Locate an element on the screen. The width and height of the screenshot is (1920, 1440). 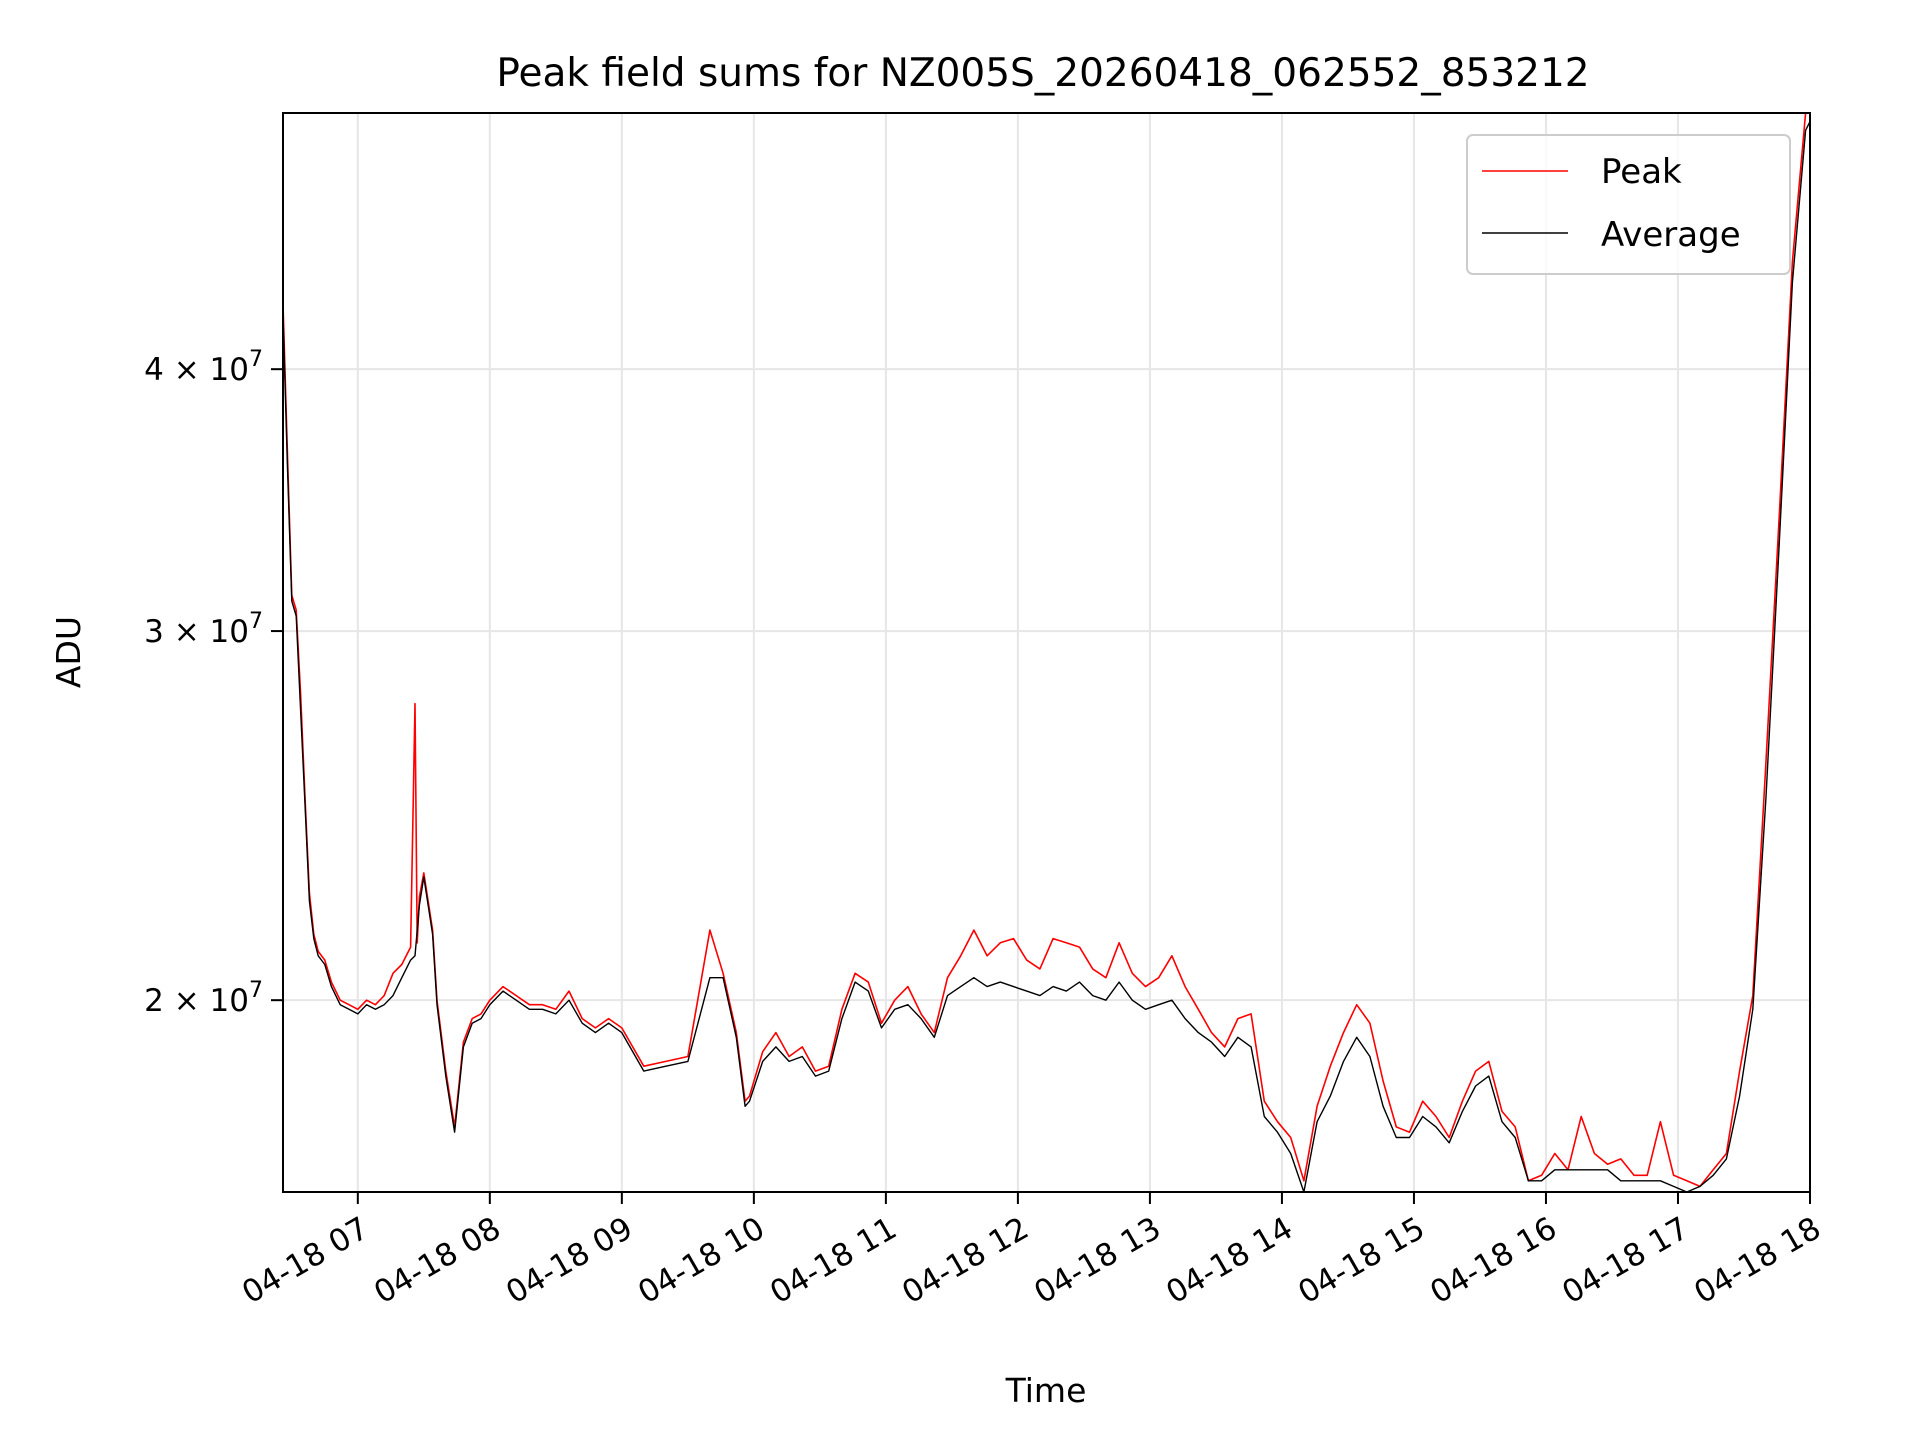
legend: Peak Average is located at coordinates (1628, 204).